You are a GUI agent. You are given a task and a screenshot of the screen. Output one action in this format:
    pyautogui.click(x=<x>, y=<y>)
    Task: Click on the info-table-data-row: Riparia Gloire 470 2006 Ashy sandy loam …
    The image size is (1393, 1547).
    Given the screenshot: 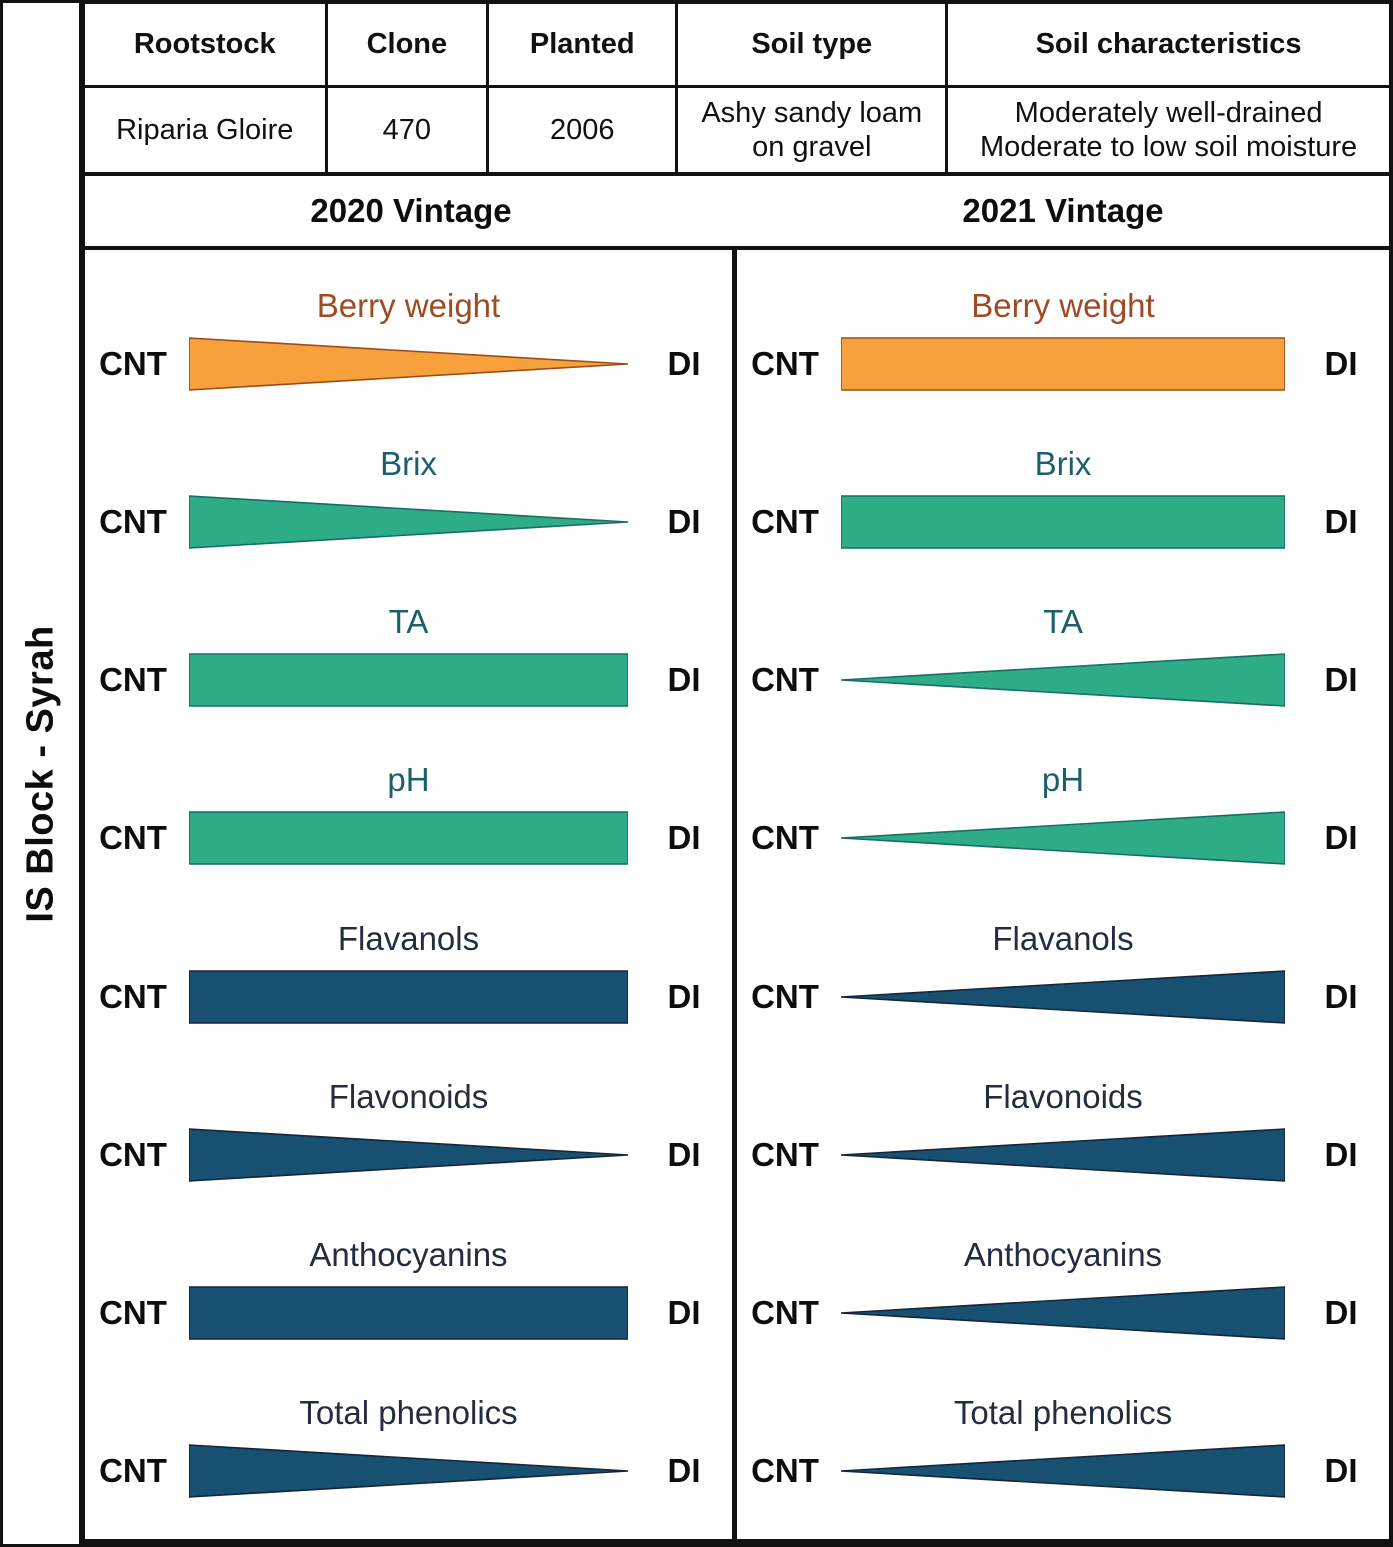 What is the action you would take?
    pyautogui.click(x=737, y=132)
    